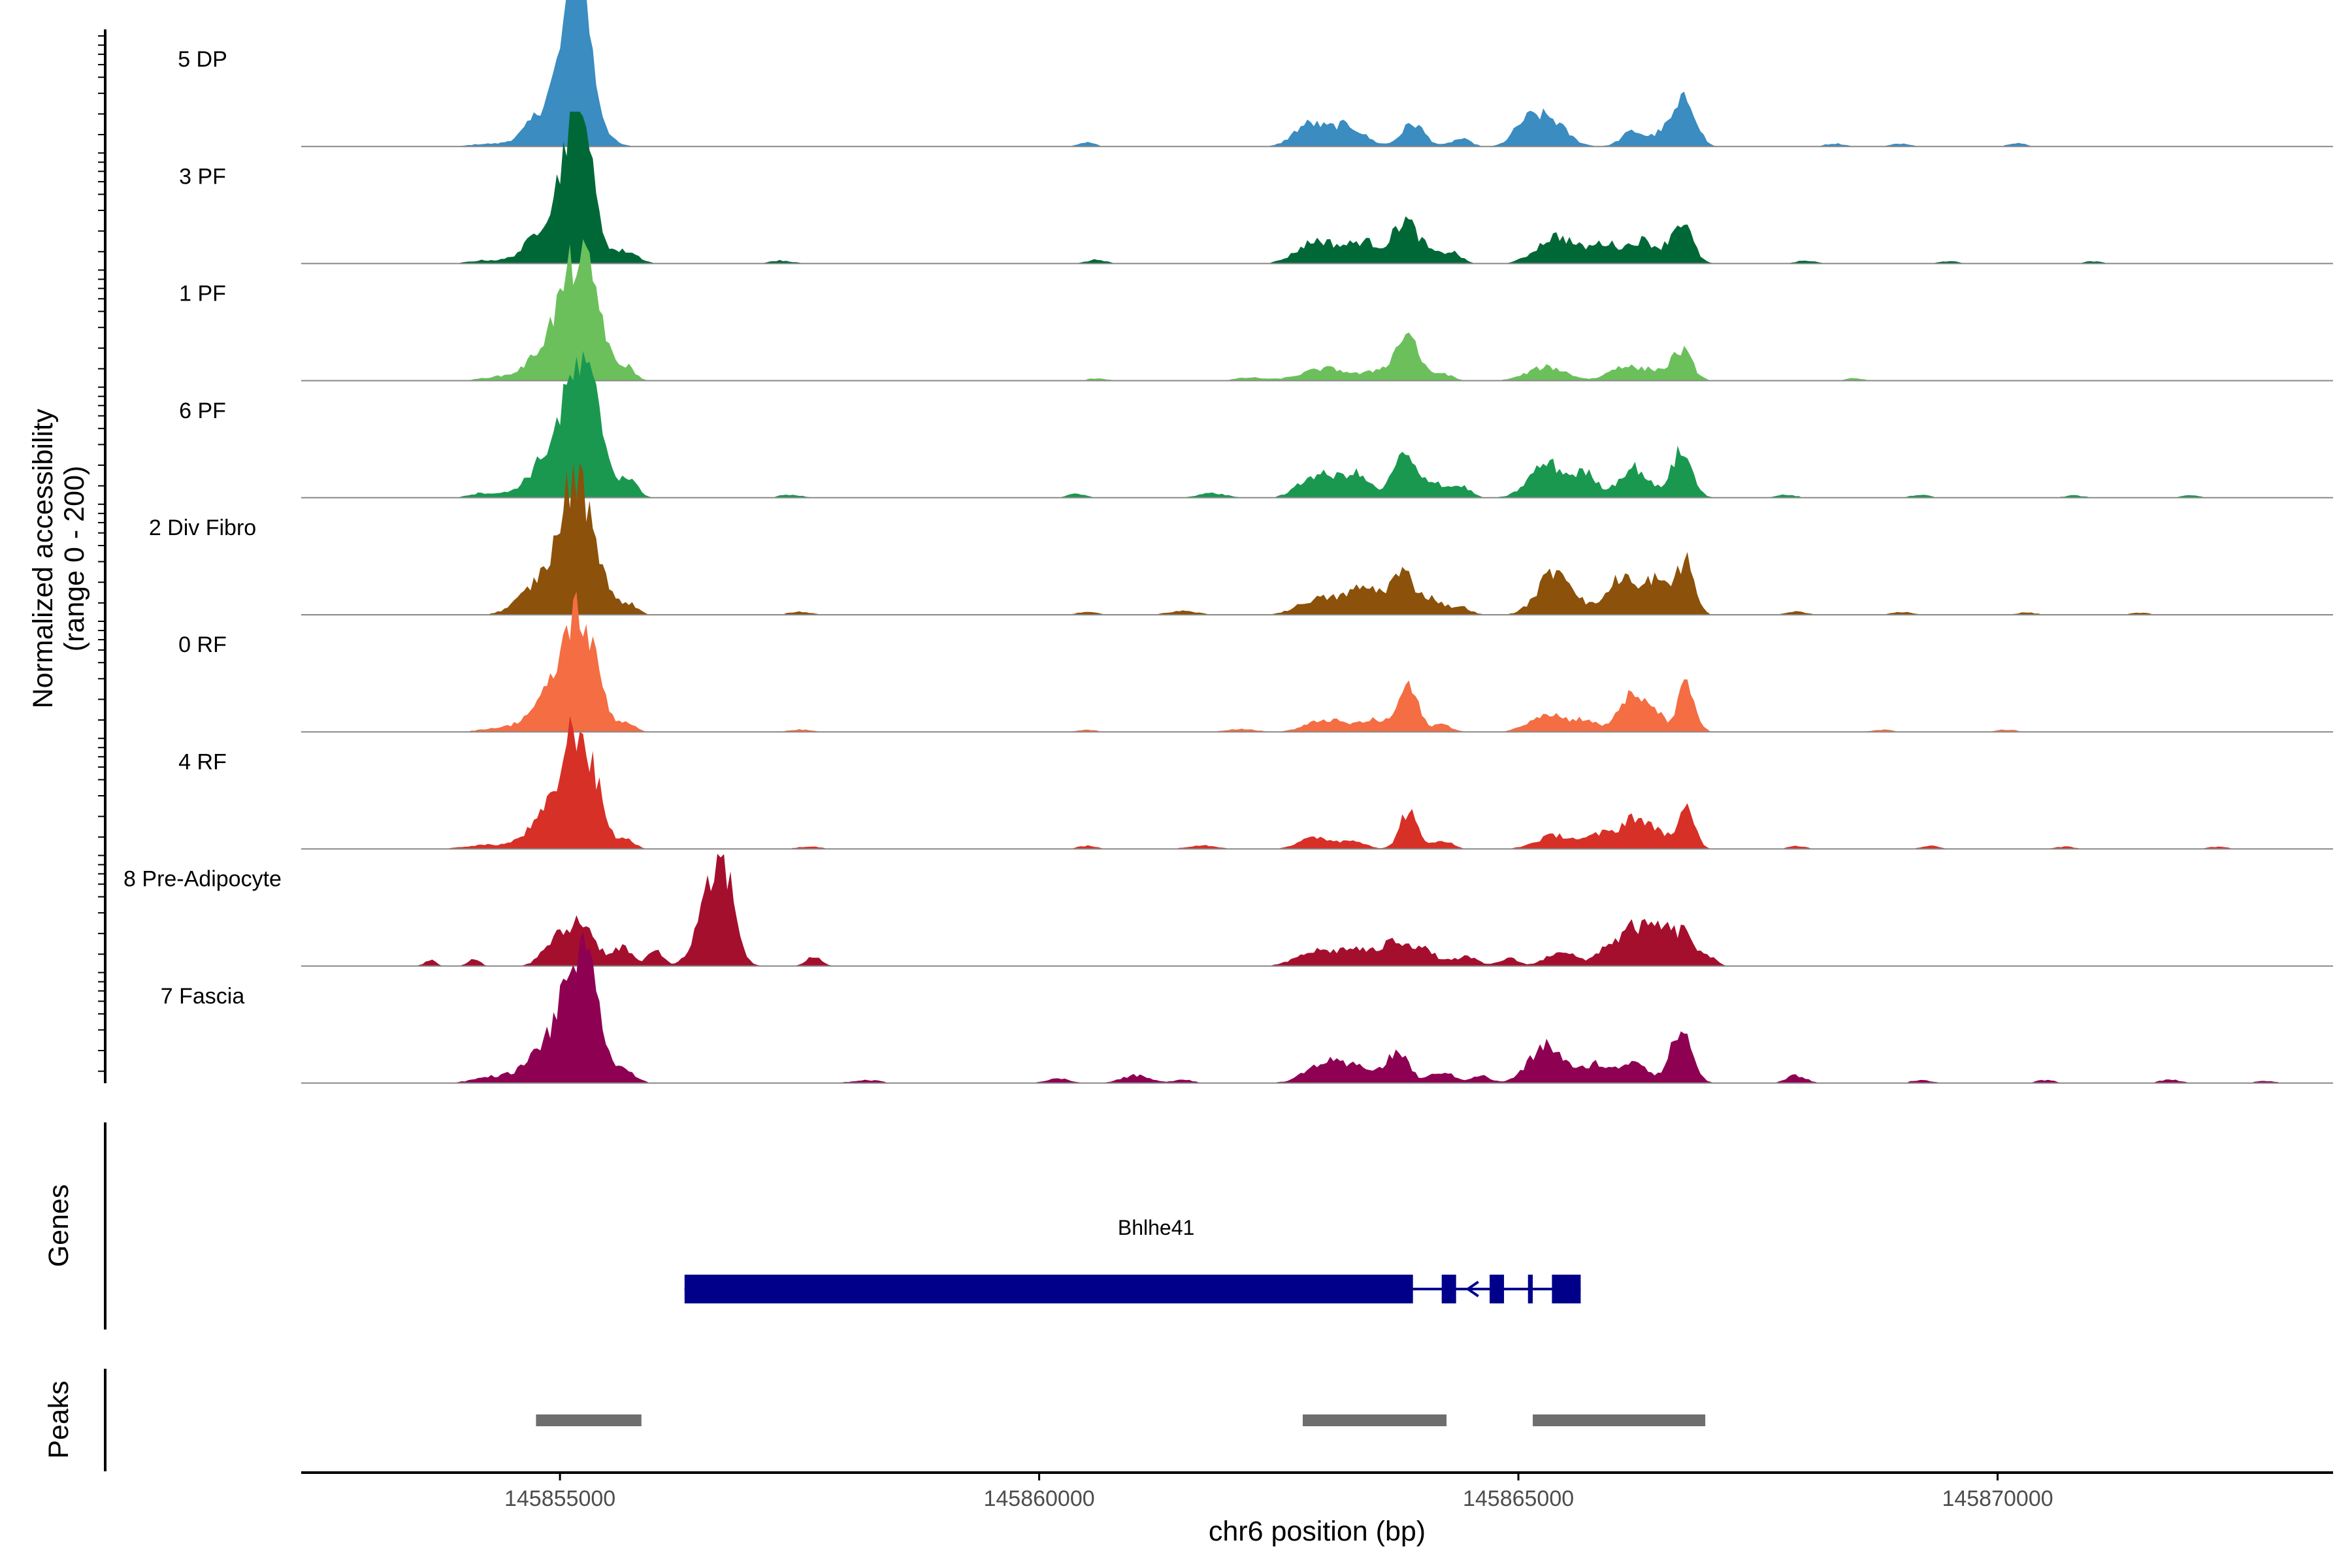 This screenshot has height=1568, width=2352. Describe the element at coordinates (1256, 424) in the screenshot. I see `track-4: 6 PF` at that location.